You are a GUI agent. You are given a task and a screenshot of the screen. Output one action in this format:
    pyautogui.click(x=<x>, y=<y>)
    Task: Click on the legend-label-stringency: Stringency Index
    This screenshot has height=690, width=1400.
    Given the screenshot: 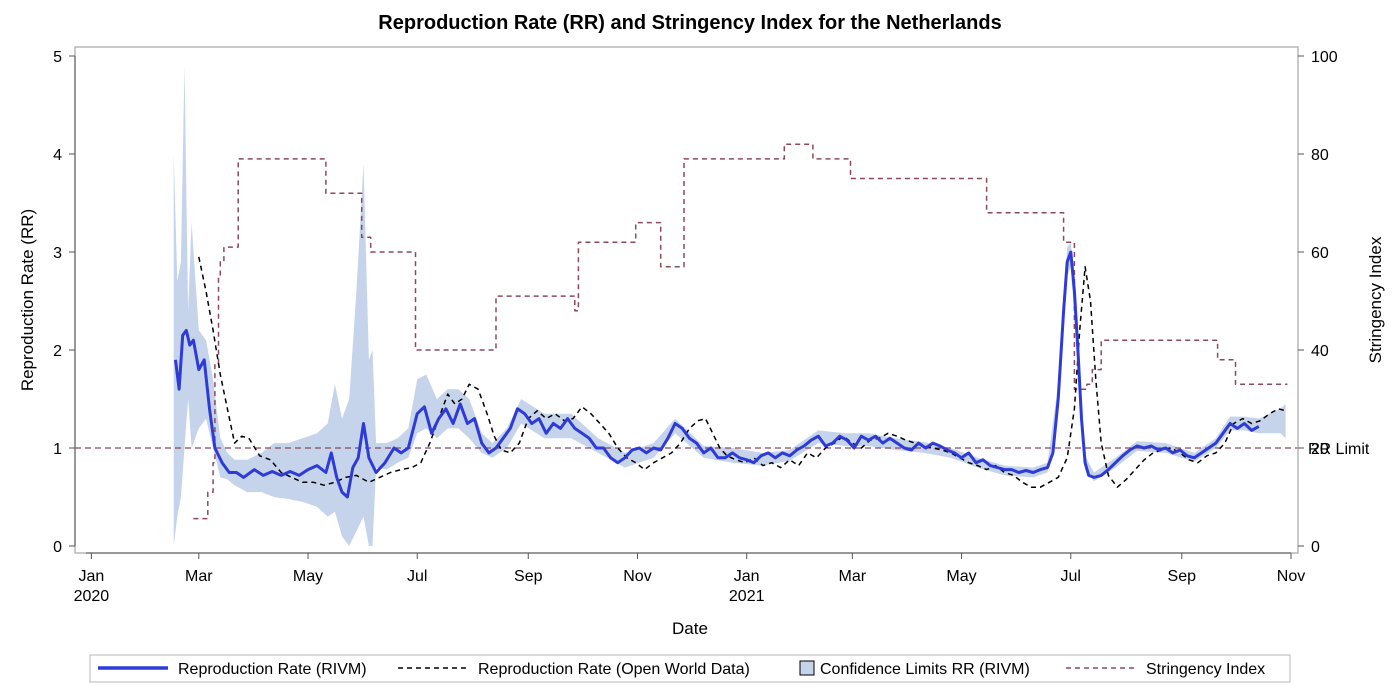 What is the action you would take?
    pyautogui.click(x=1205, y=669)
    